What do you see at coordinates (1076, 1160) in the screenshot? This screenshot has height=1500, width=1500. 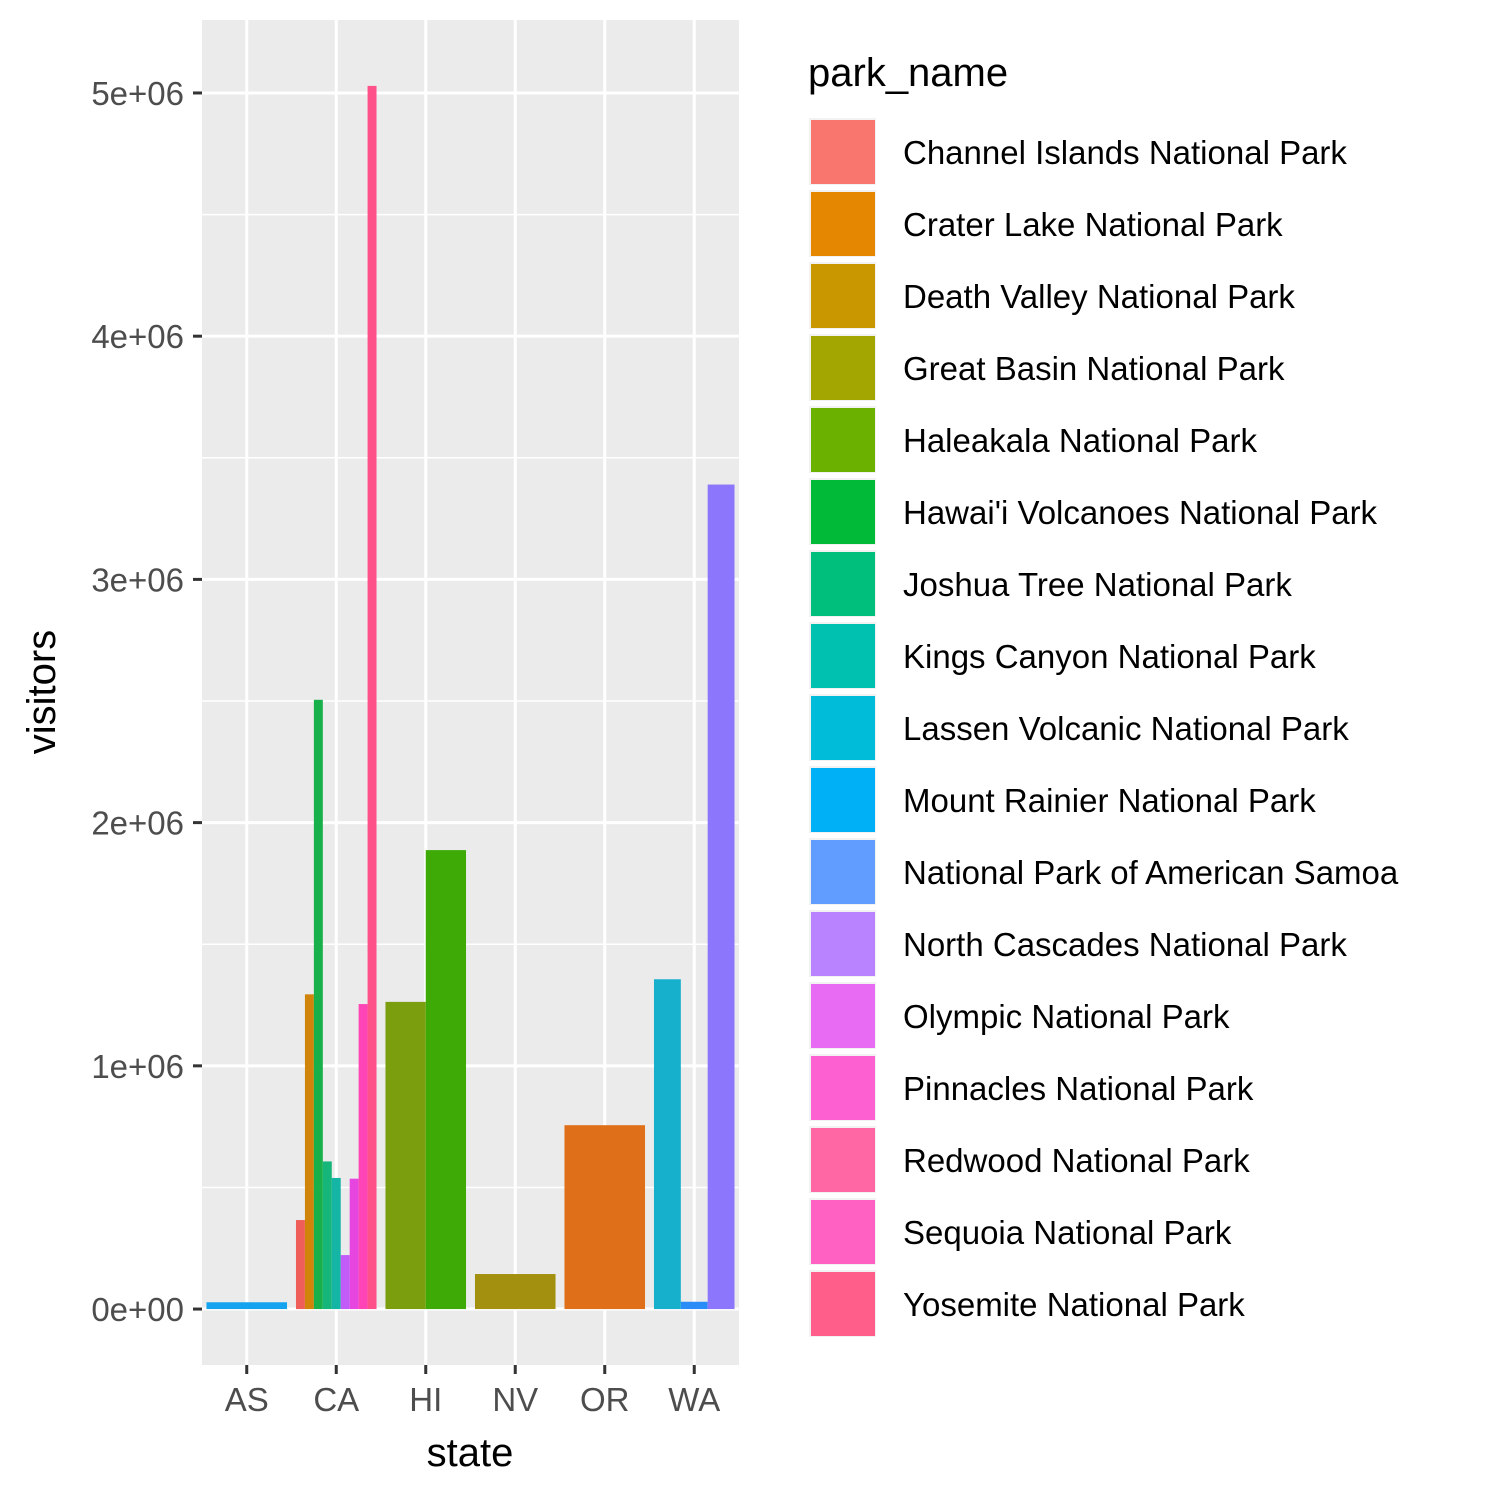 I see `legend-label: Redwood National Park` at bounding box center [1076, 1160].